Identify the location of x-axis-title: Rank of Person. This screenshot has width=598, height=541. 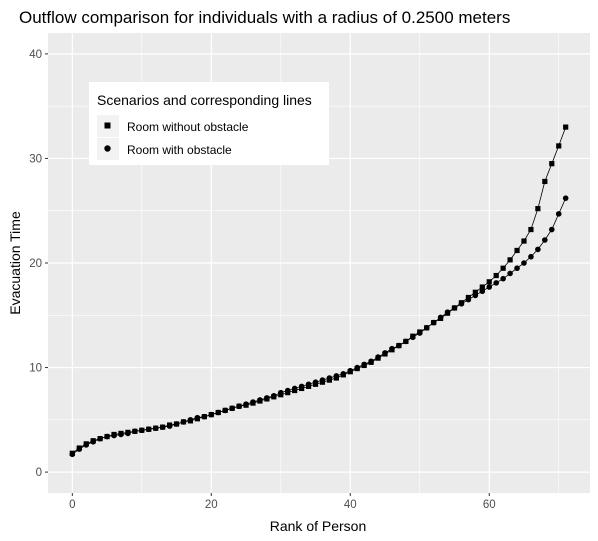
(318, 526).